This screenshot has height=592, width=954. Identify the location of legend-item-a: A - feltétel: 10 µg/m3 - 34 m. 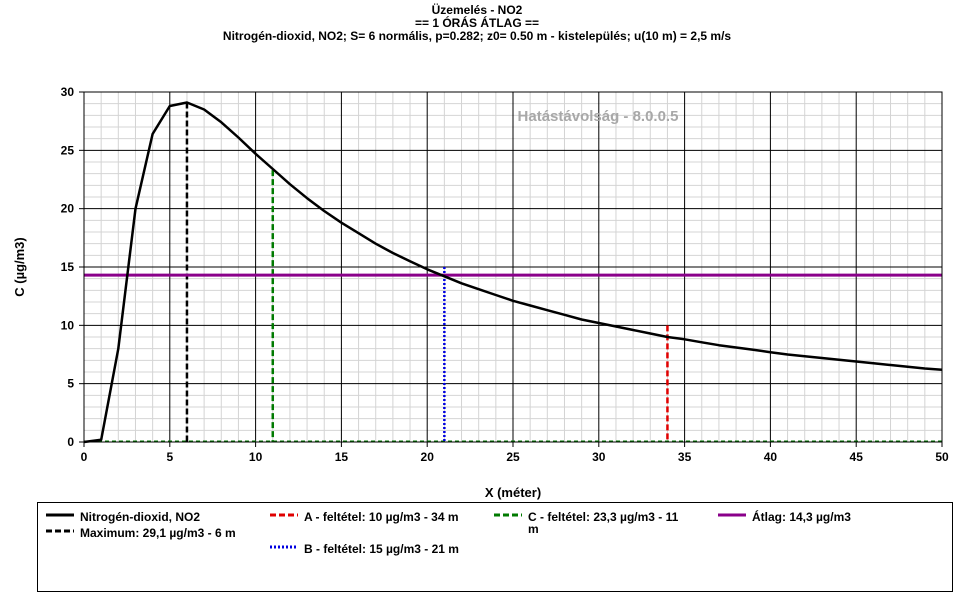
(367, 517).